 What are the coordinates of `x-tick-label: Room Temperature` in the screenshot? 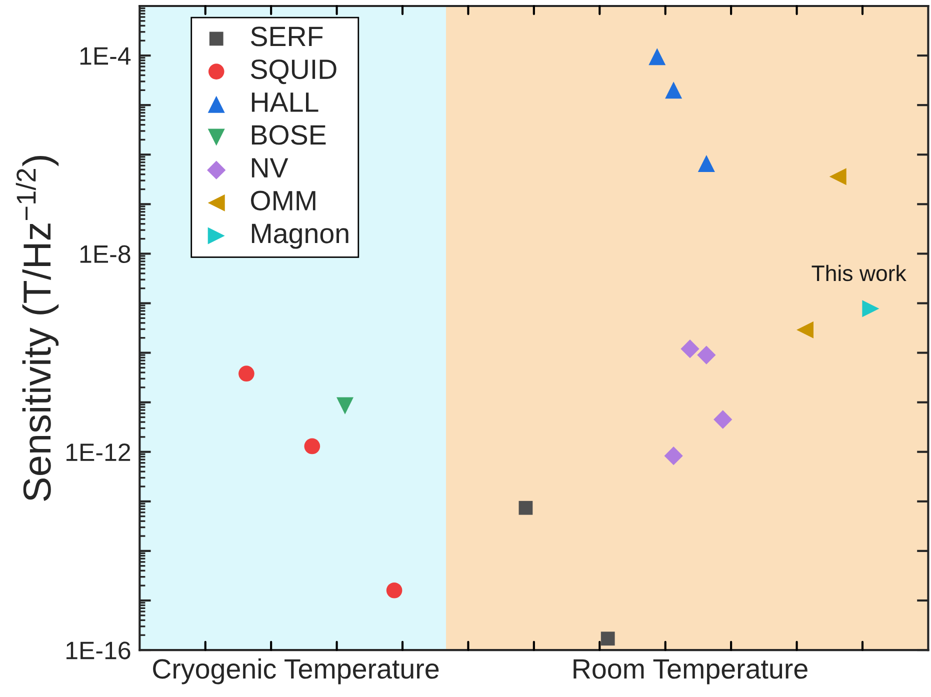 It's located at (691, 671).